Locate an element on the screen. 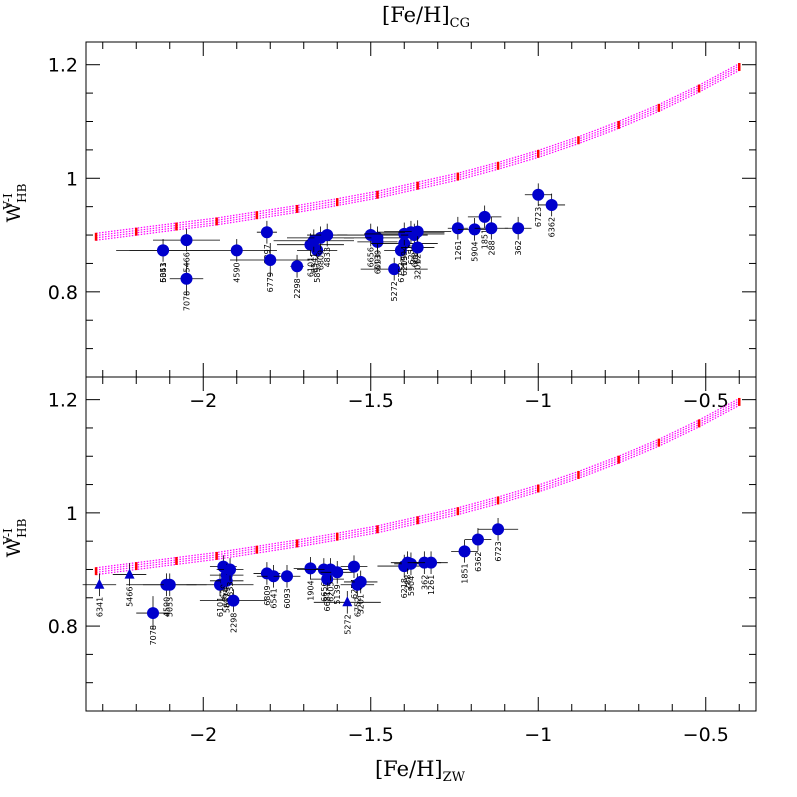 The height and width of the screenshot is (797, 797). lower-x-tick-label: −1 is located at coordinates (538, 401).